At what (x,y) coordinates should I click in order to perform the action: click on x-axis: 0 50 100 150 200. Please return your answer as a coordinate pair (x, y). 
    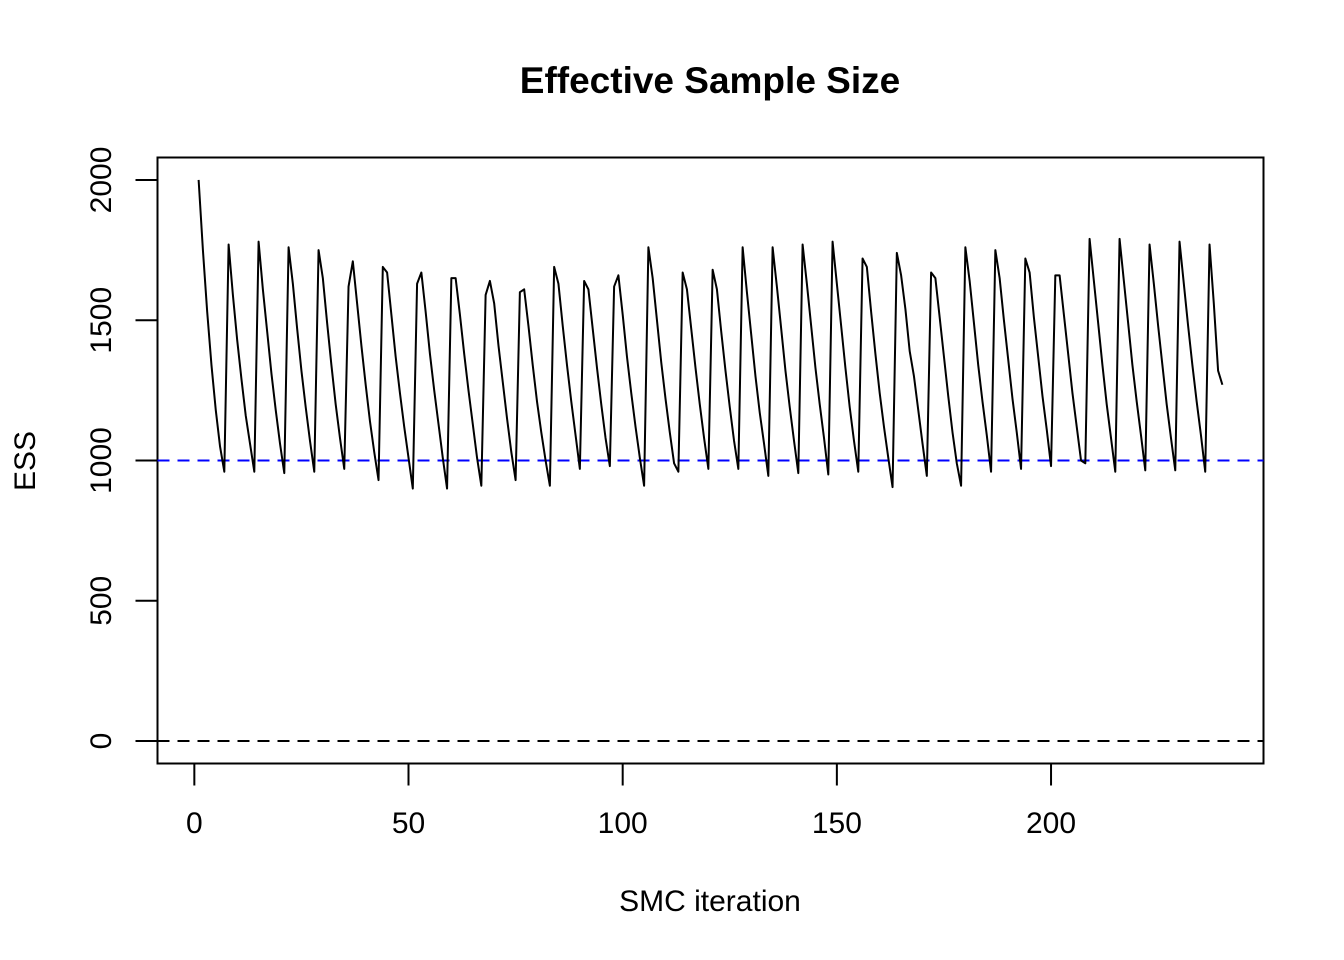
    Looking at the image, I should click on (631, 801).